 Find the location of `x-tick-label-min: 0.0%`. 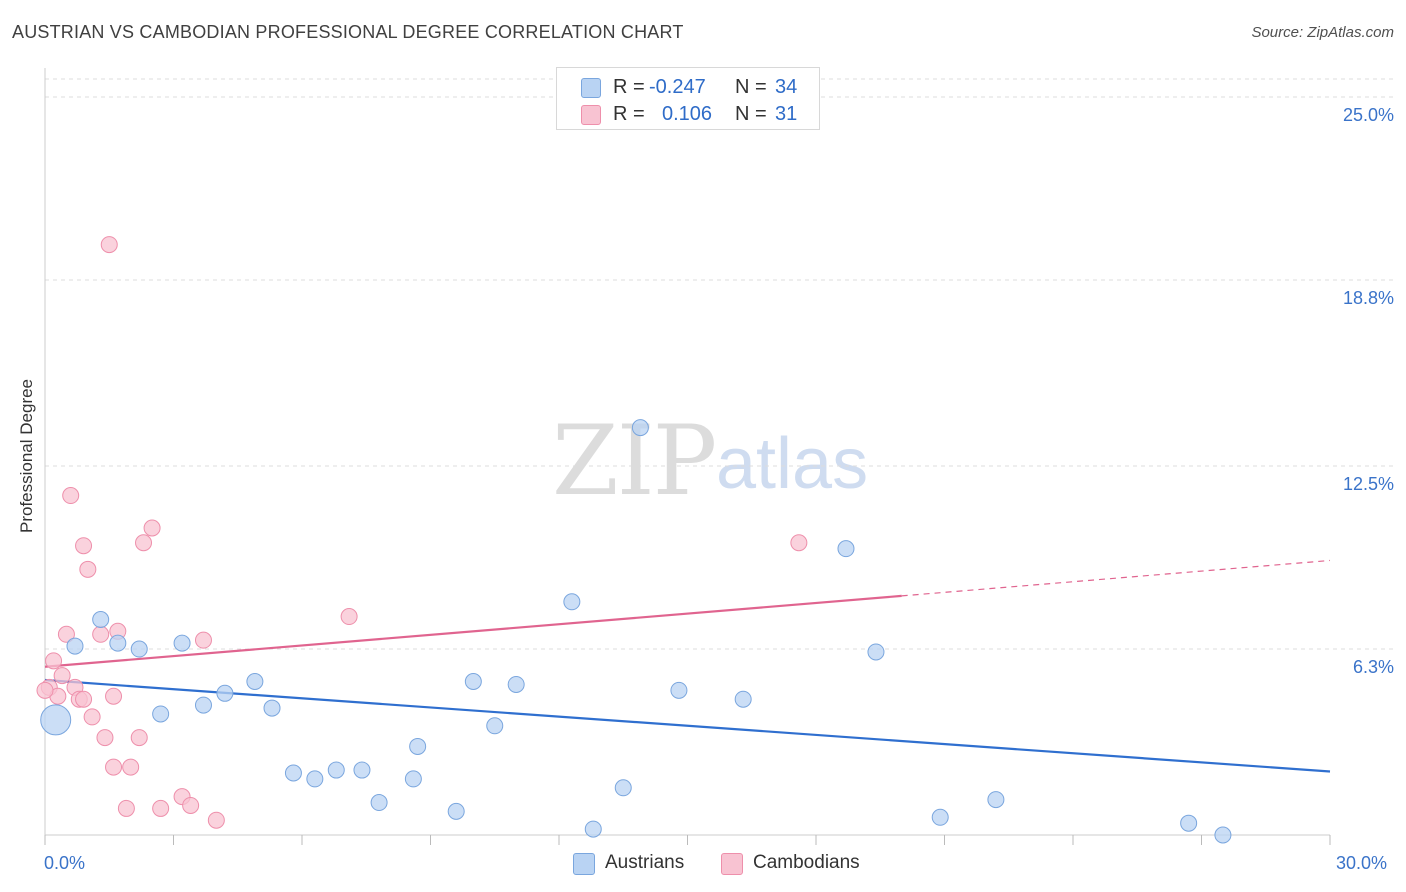

x-tick-label-min: 0.0% is located at coordinates (65, 863).